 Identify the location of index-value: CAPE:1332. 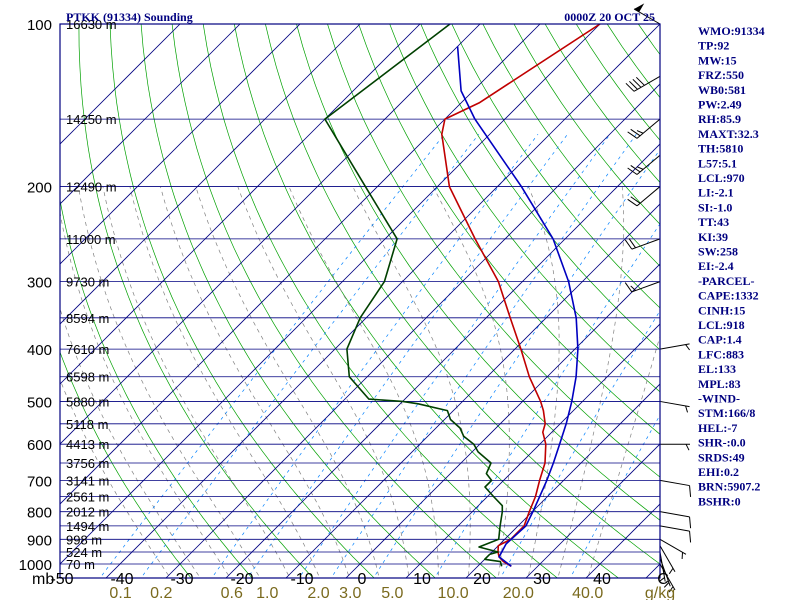
(728, 296).